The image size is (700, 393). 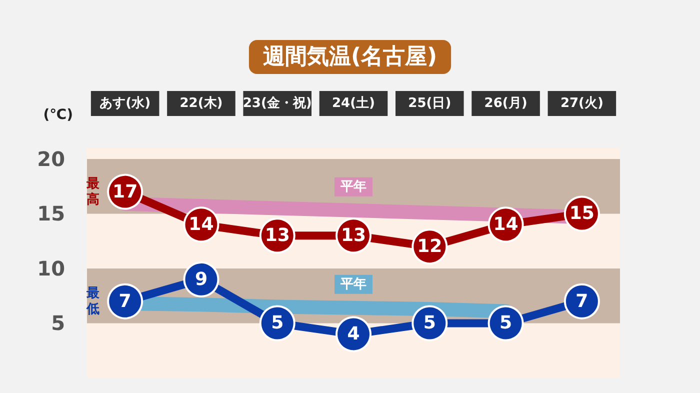 I want to click on y-axis-title: (℃), so click(x=58, y=115).